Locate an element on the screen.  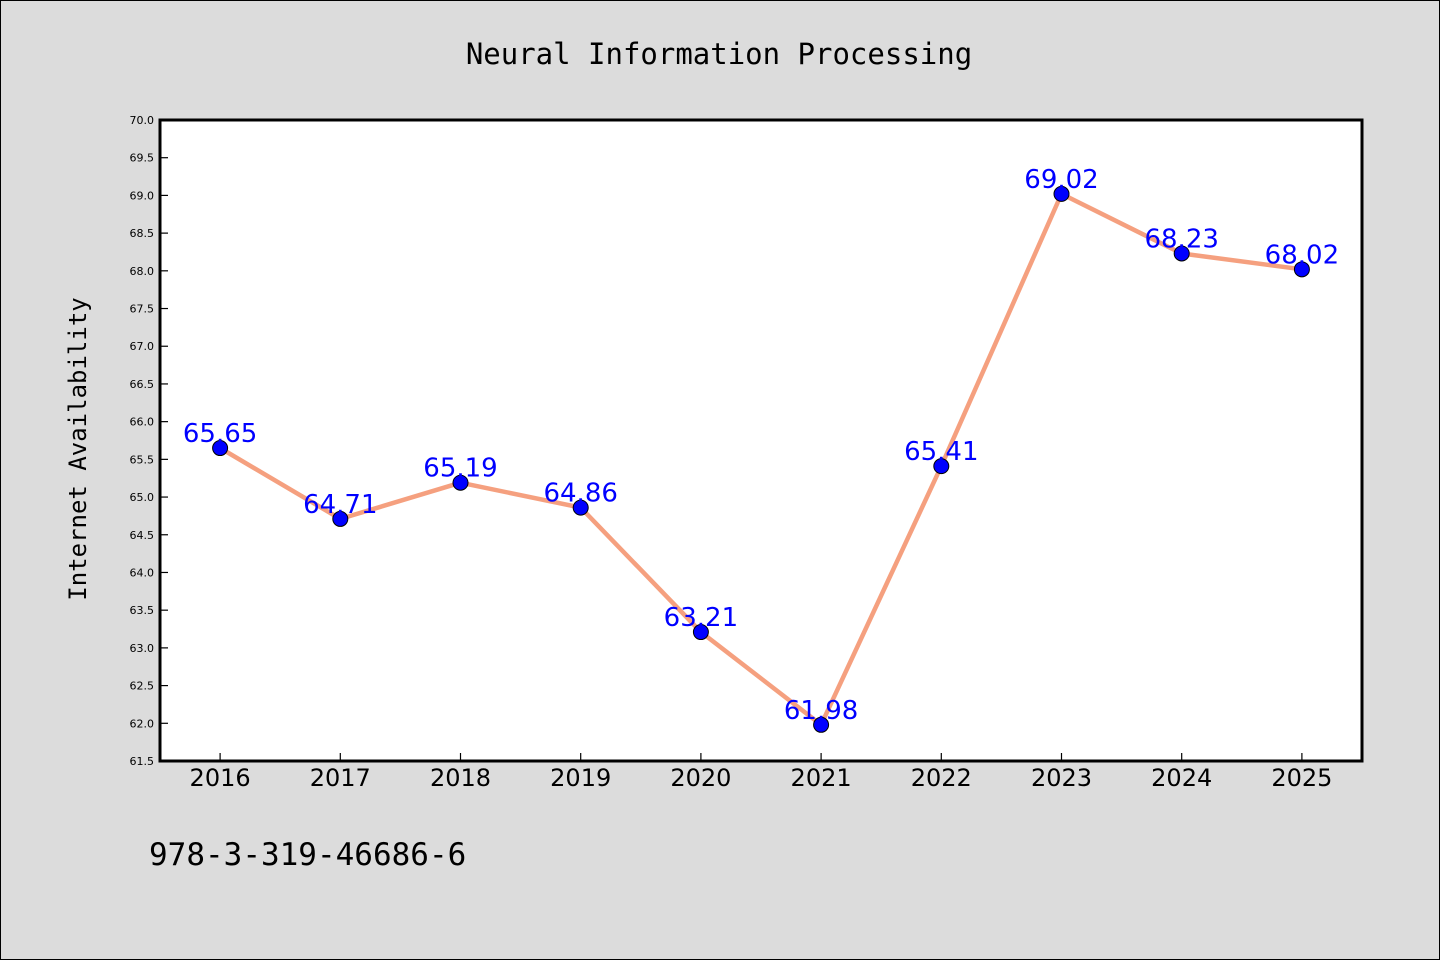
x-axis-ticks: 2016 2017 2018 2019 2020 2021 2022 2023 2024 2025 is located at coordinates (761, 772).